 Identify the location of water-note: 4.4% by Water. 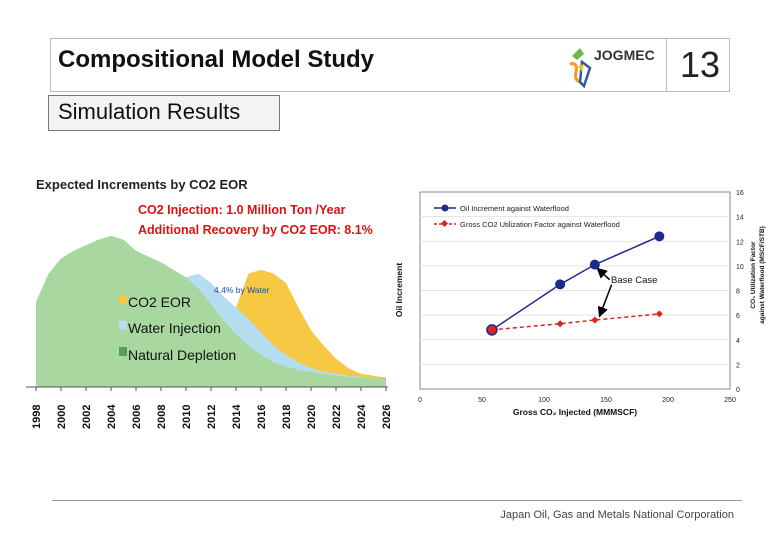
(242, 290).